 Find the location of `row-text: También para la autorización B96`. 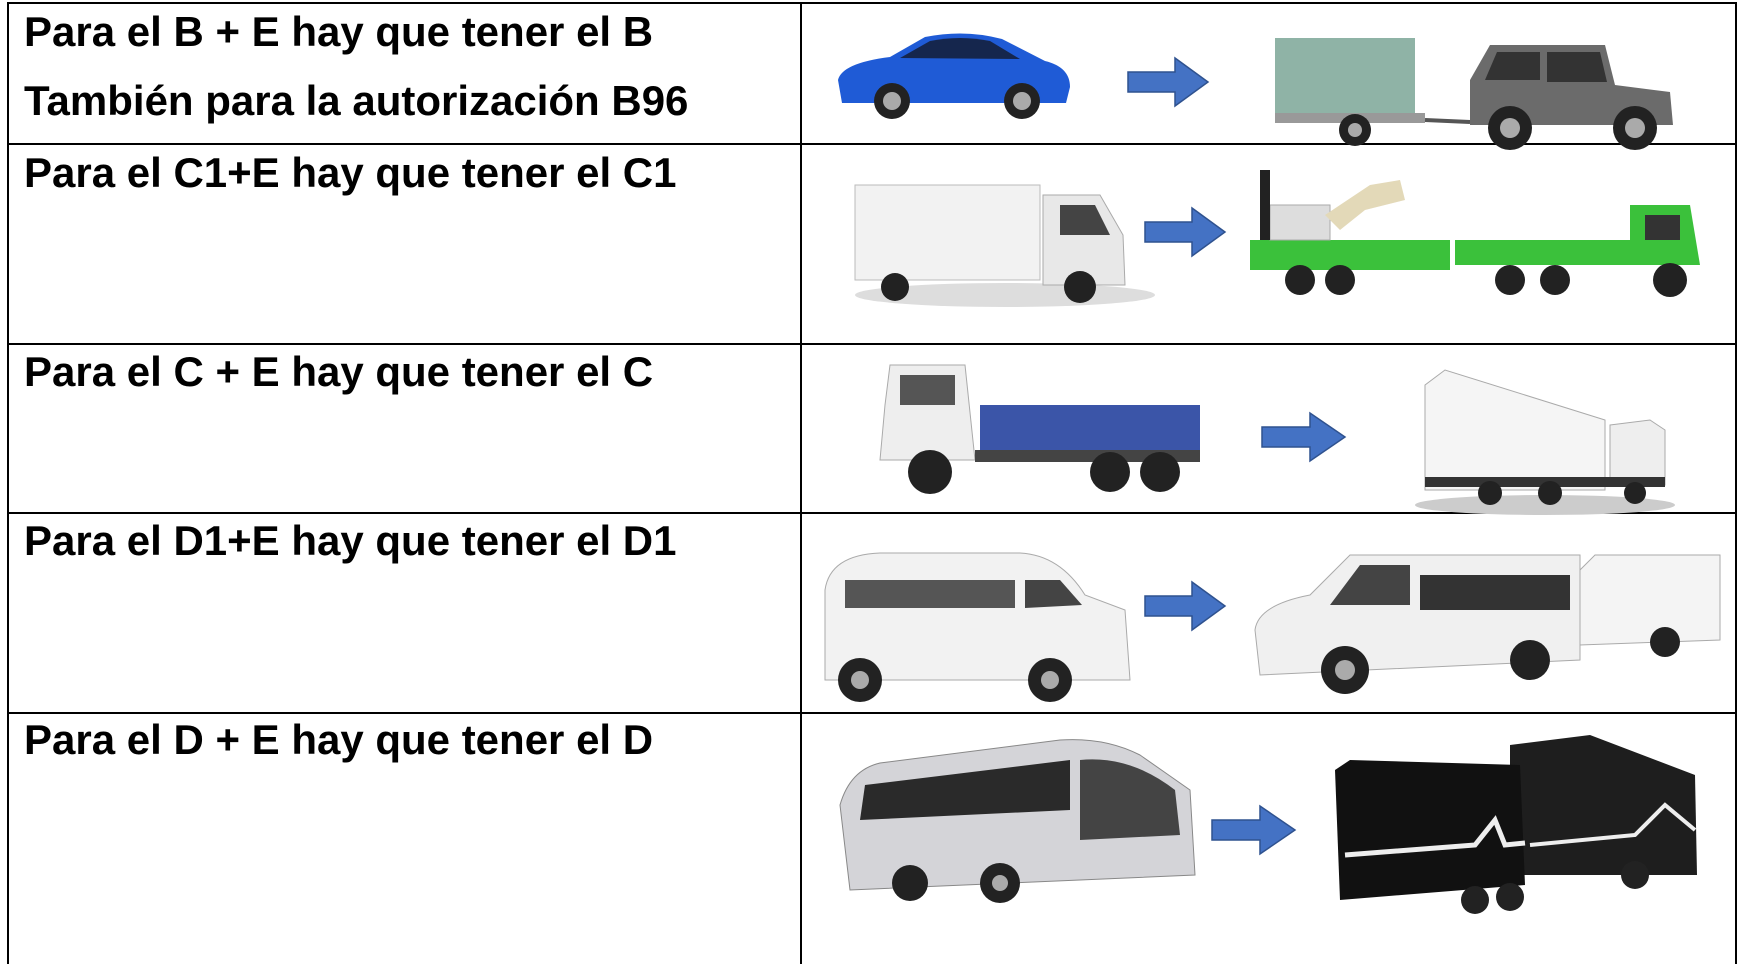

row-text: También para la autorización B96 is located at coordinates (356, 100).